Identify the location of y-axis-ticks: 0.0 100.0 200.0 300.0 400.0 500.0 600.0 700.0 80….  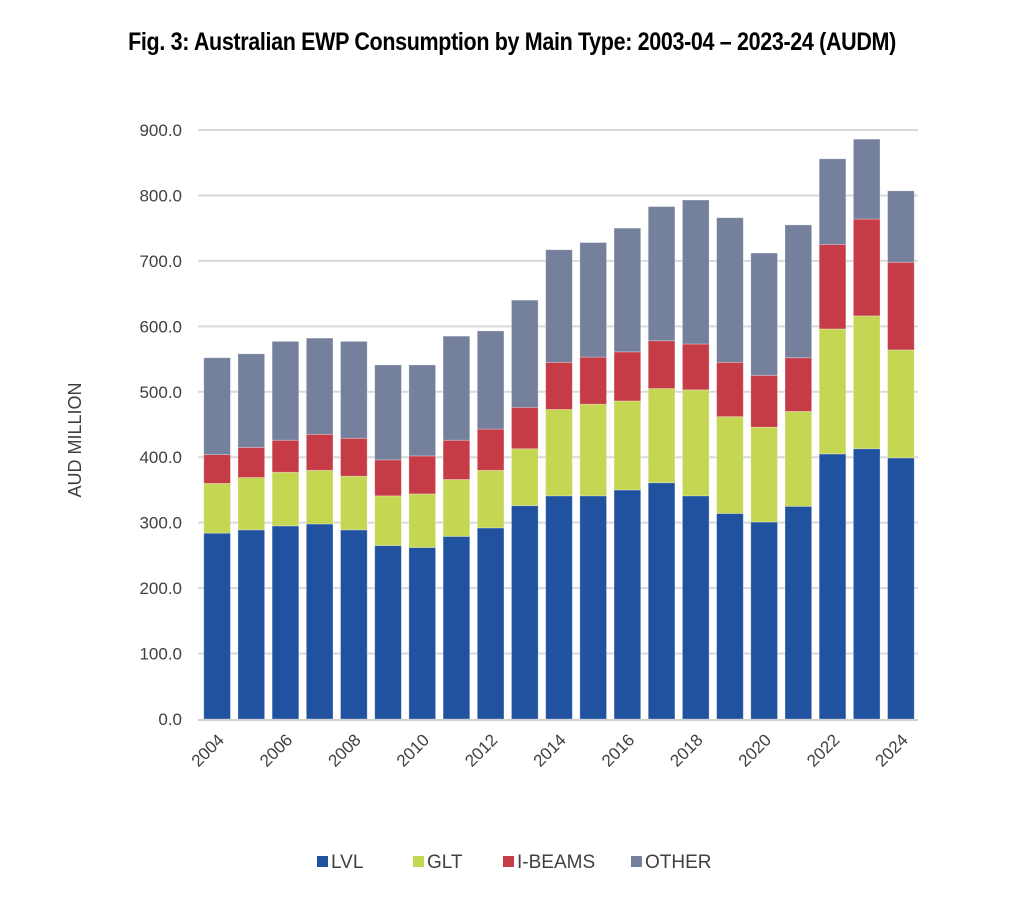
(160, 425).